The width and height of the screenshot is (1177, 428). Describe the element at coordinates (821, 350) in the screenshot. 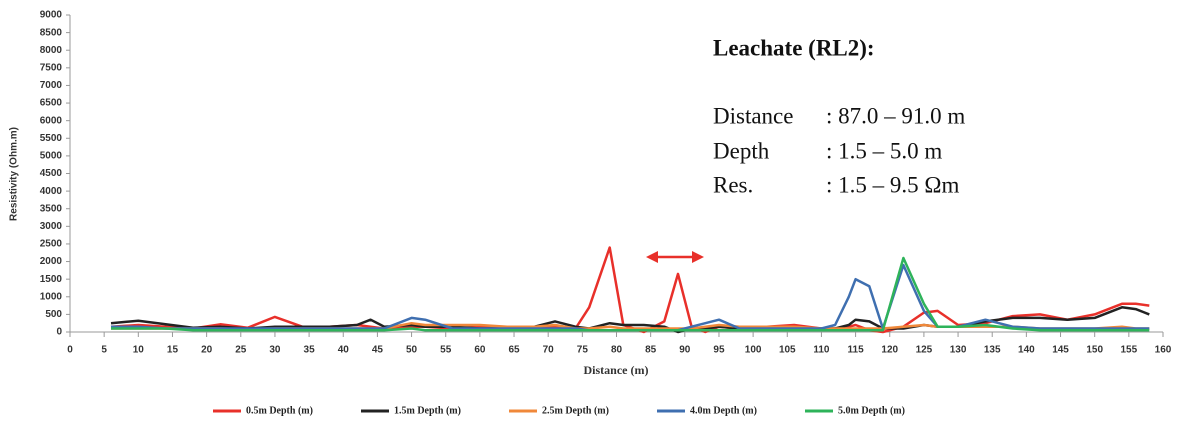

I see `x-tick-label: 110` at that location.